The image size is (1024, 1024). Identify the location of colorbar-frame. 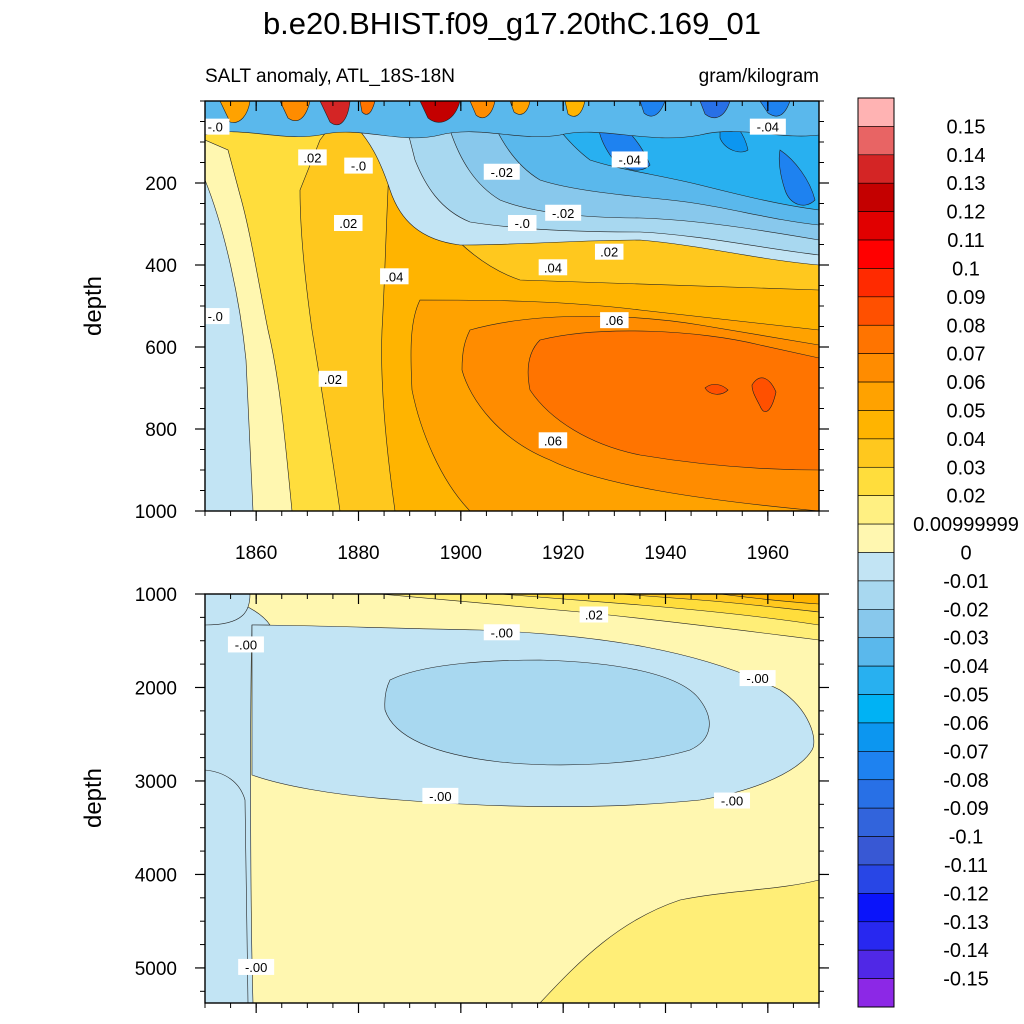
(876, 552).